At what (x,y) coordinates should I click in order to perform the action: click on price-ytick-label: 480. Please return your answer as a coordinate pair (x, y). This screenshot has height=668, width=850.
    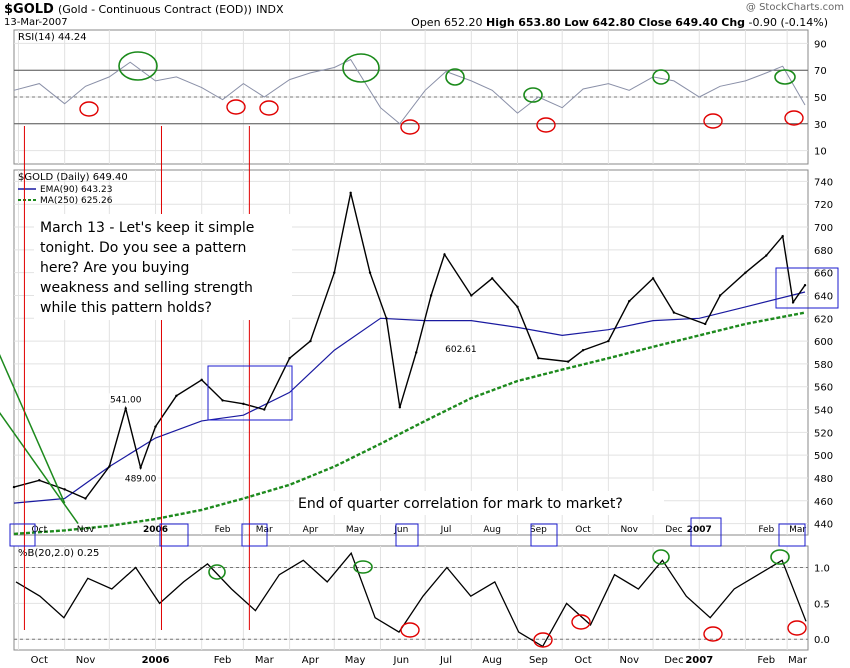
    Looking at the image, I should click on (823, 479).